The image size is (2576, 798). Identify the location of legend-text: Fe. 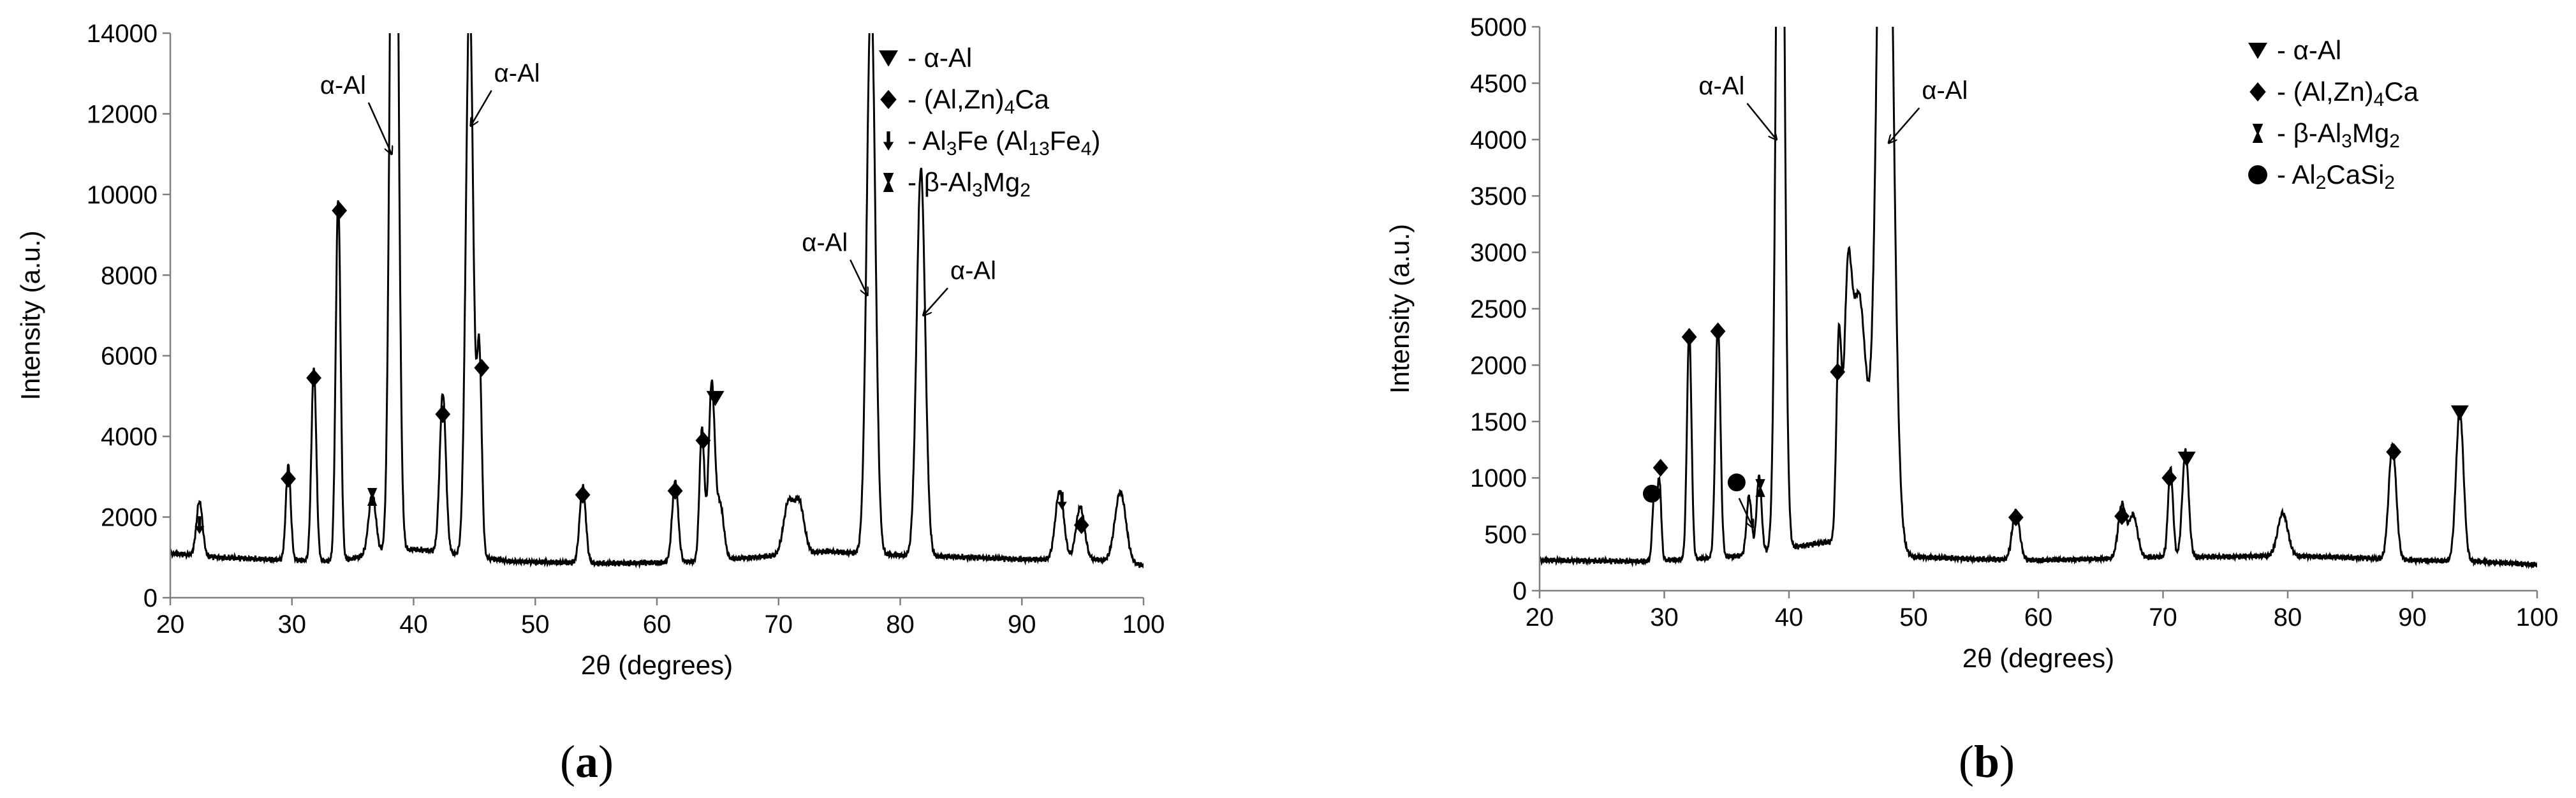
(1065, 141).